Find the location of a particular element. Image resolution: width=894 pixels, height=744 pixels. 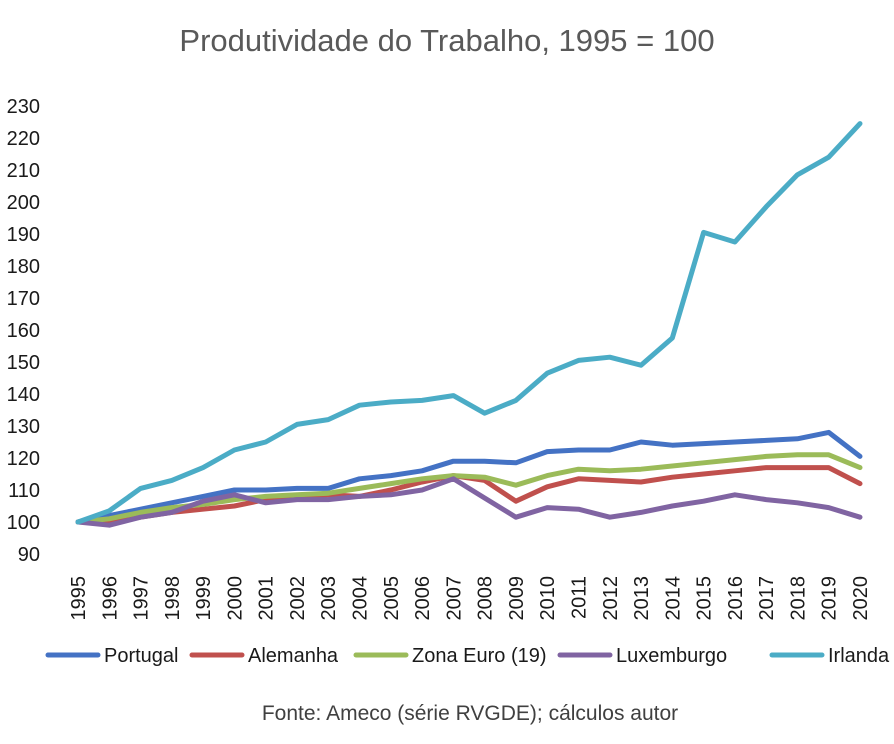

x-tick-label: 2000 is located at coordinates (235, 598).